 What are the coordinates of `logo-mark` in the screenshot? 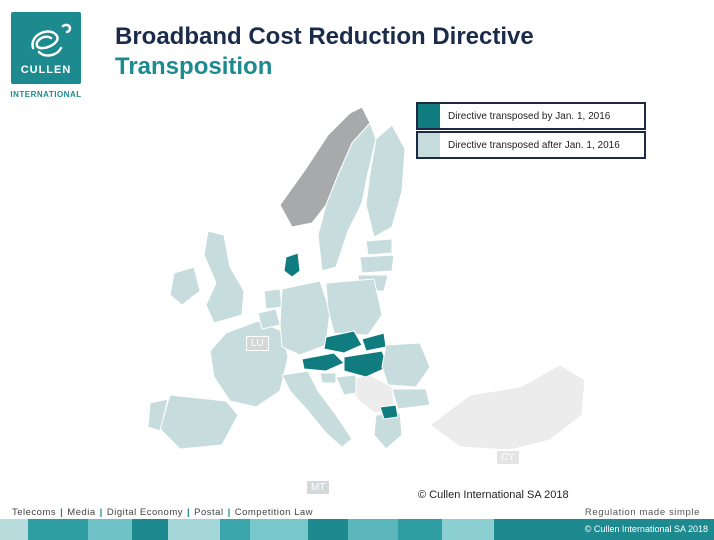 It's located at (46, 48).